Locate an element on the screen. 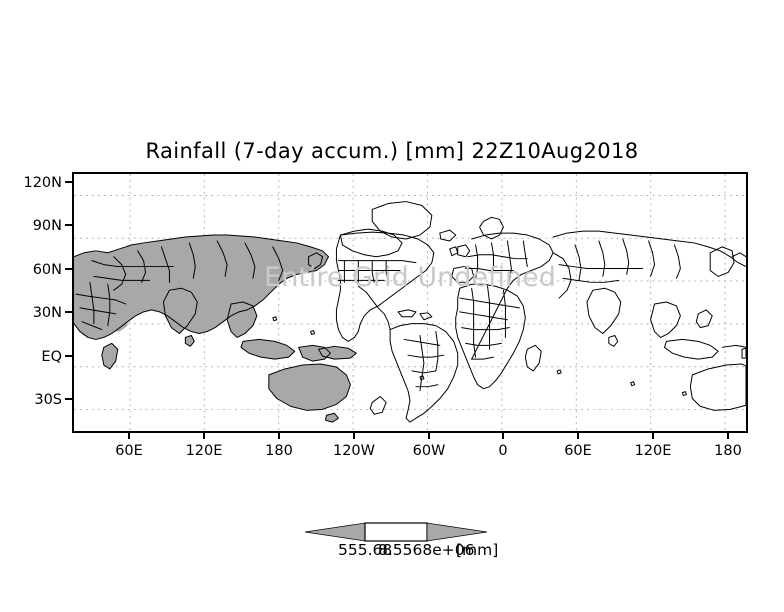 This screenshot has height=612, width=784. colorbar-mid-swatch is located at coordinates (396, 532).